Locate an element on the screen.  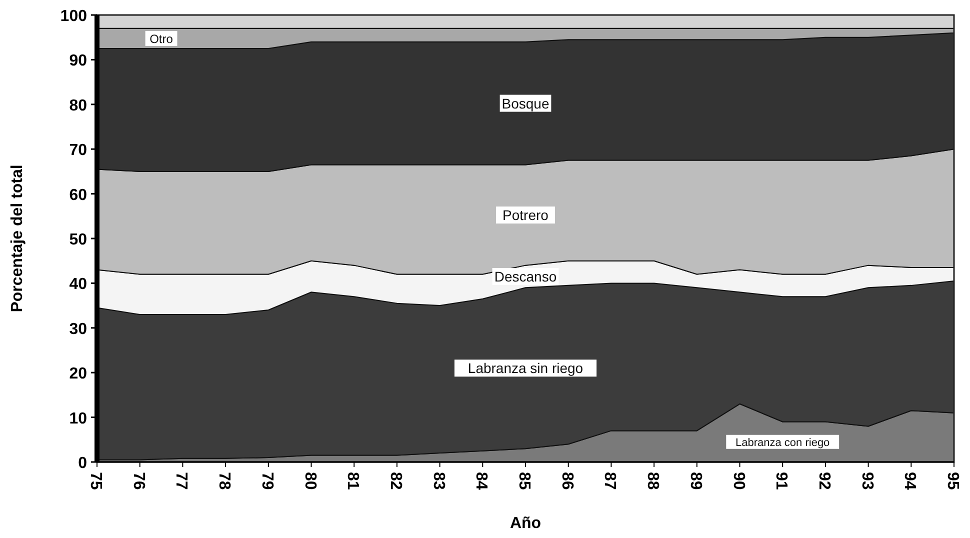
y-tick-label: 60 is located at coordinates (78, 195).